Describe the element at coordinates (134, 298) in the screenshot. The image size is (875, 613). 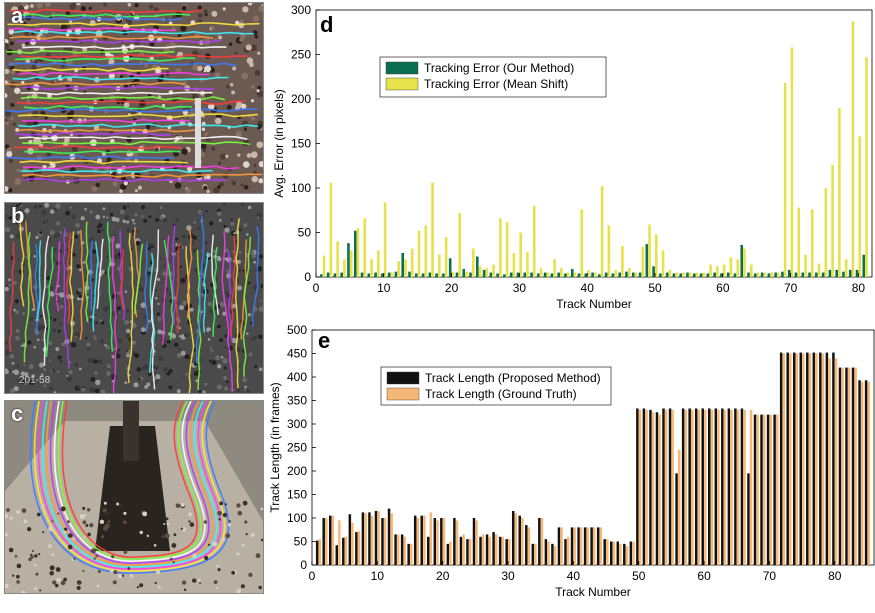
I see `crowd-image-b: 201-58` at that location.